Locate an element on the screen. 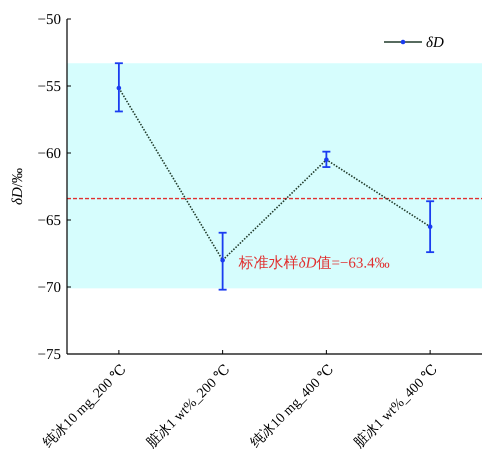 This screenshot has width=482, height=473. y-tick-label: −75 is located at coordinates (49, 355).